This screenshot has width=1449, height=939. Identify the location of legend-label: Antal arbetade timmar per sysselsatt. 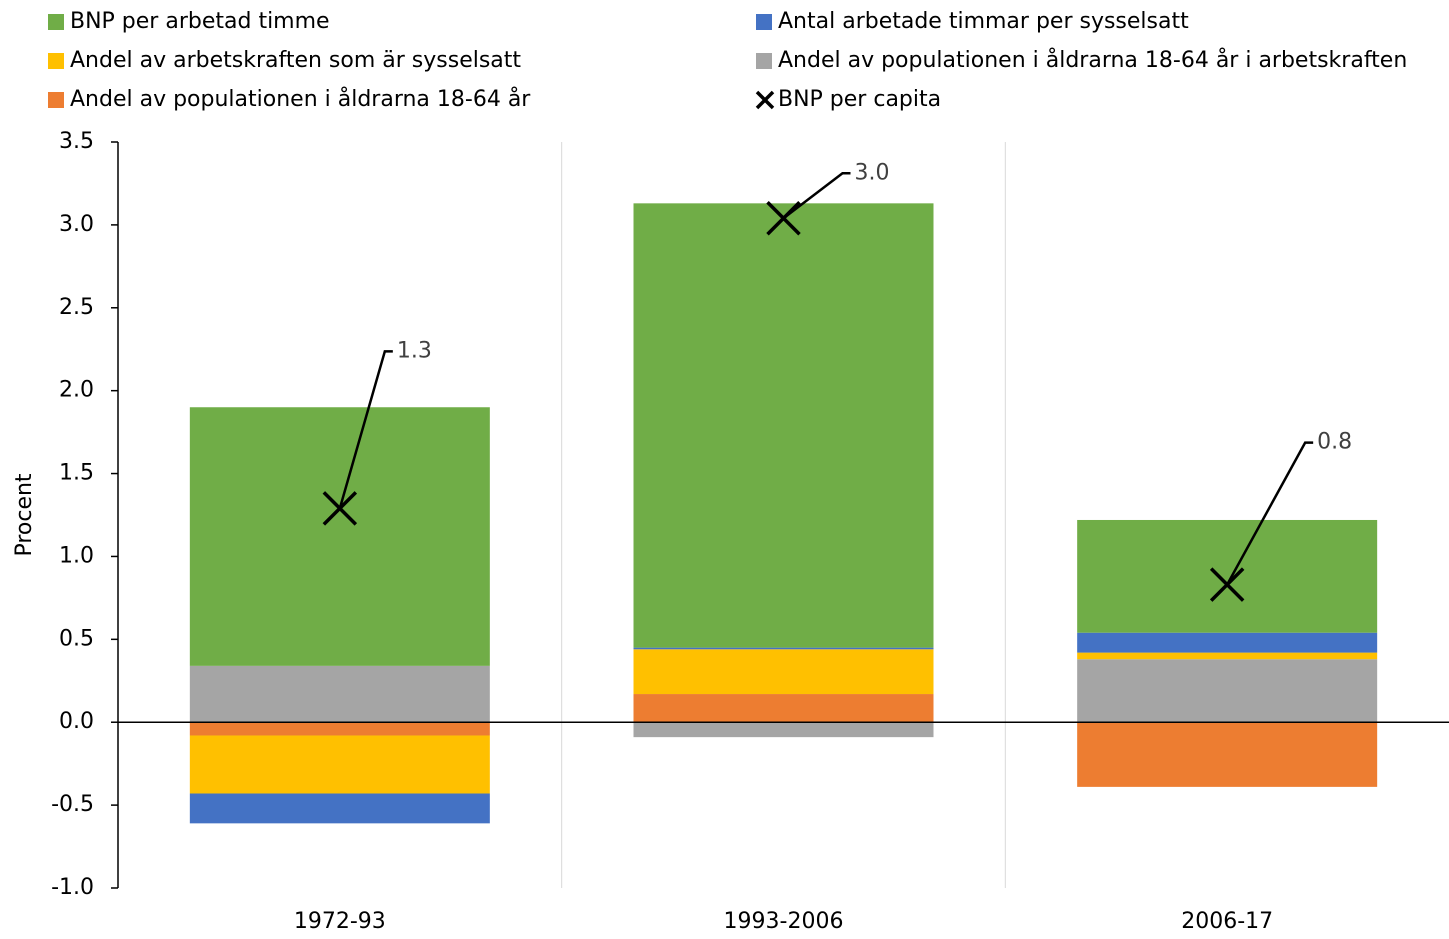
(983, 21).